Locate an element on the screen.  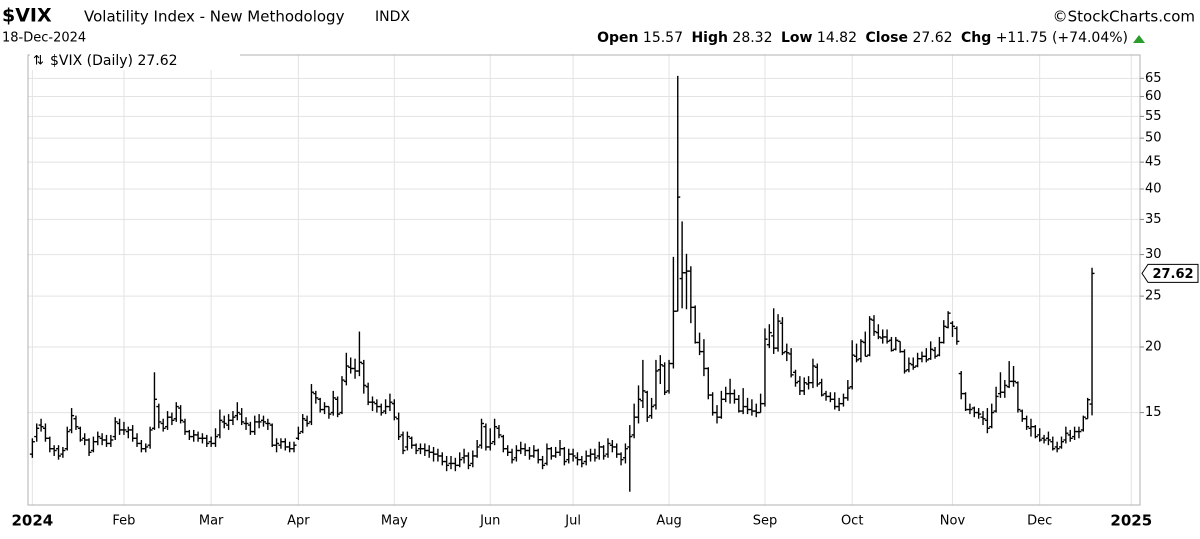
close-value: 27.62 is located at coordinates (932, 38).